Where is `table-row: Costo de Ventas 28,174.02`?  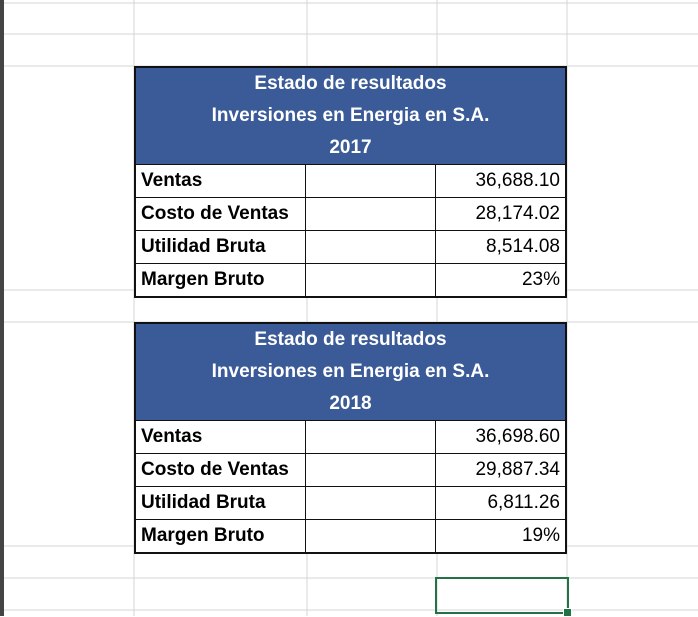
table-row: Costo de Ventas 28,174.02 is located at coordinates (350, 213).